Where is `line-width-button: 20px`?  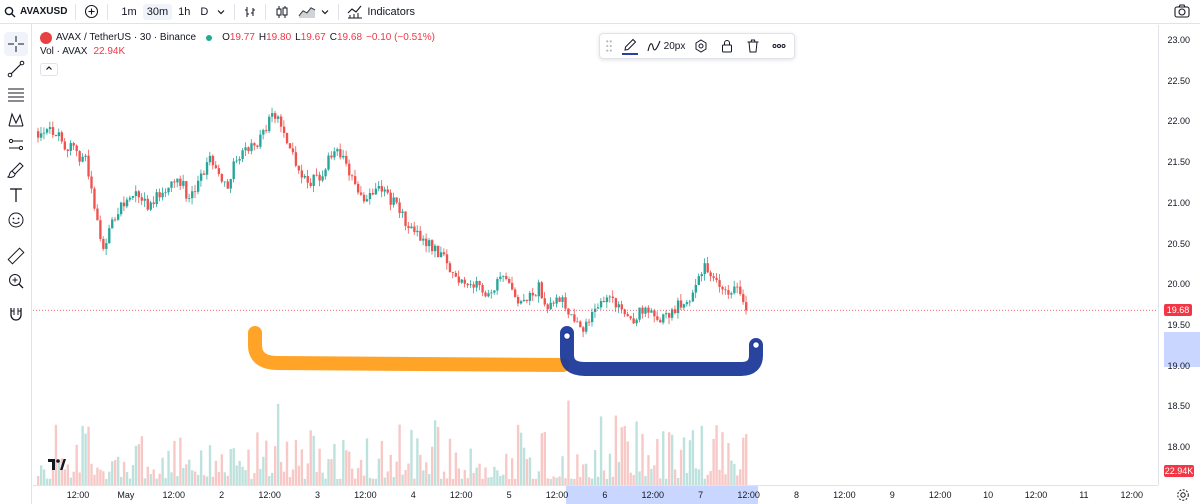
line-width-button: 20px is located at coordinates (666, 46).